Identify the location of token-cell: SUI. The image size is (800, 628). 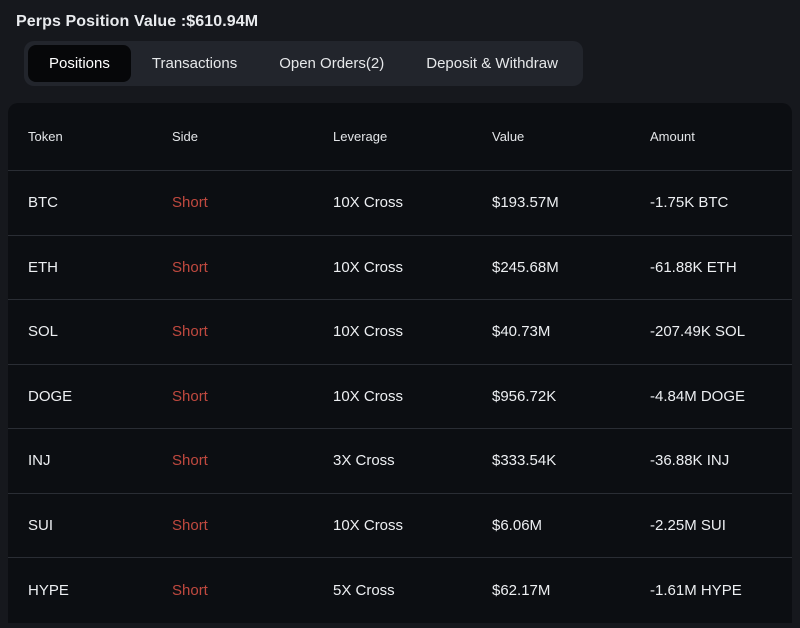
(41, 525).